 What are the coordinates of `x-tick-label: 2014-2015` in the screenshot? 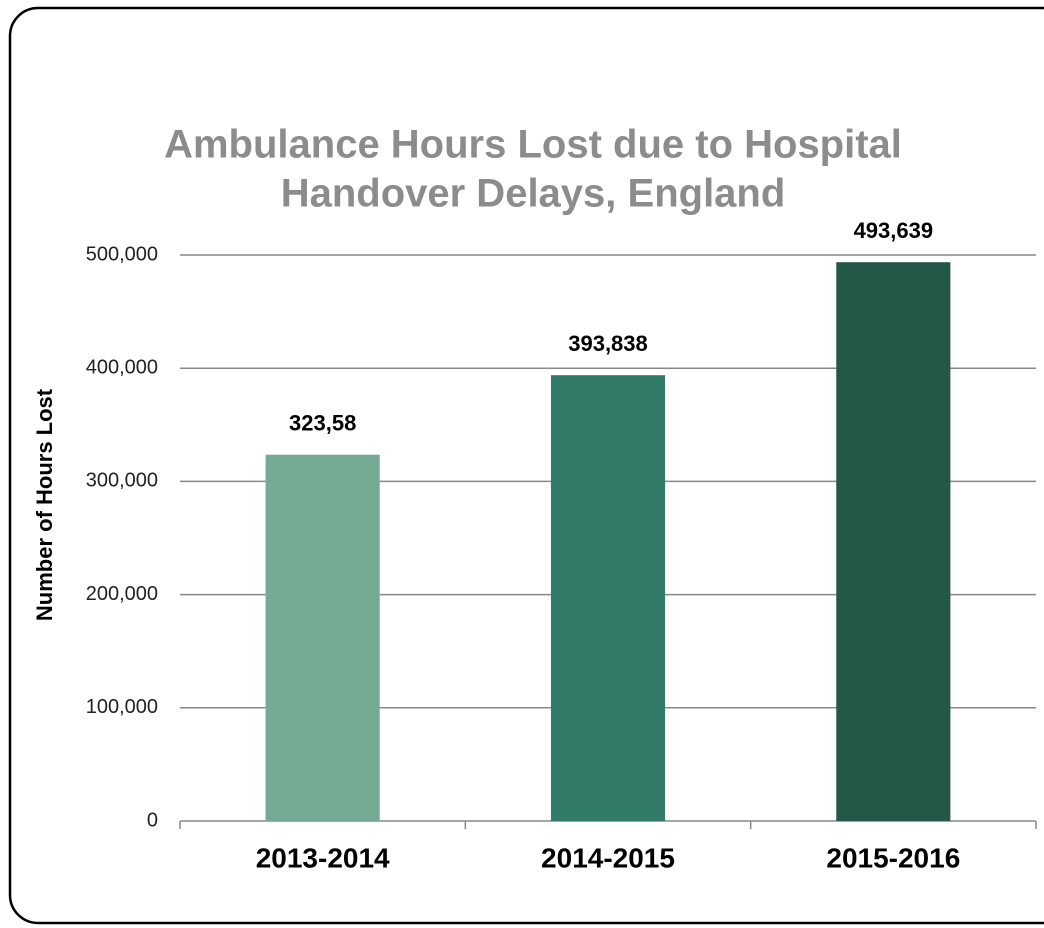 It's located at (608, 857).